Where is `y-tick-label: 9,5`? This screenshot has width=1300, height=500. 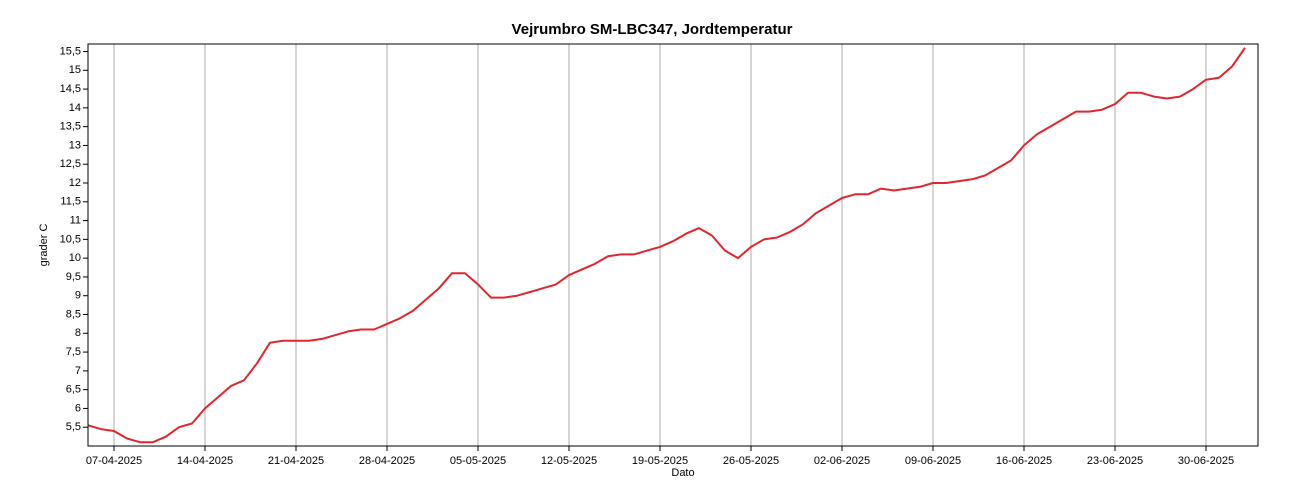
y-tick-label: 9,5 is located at coordinates (73, 277).